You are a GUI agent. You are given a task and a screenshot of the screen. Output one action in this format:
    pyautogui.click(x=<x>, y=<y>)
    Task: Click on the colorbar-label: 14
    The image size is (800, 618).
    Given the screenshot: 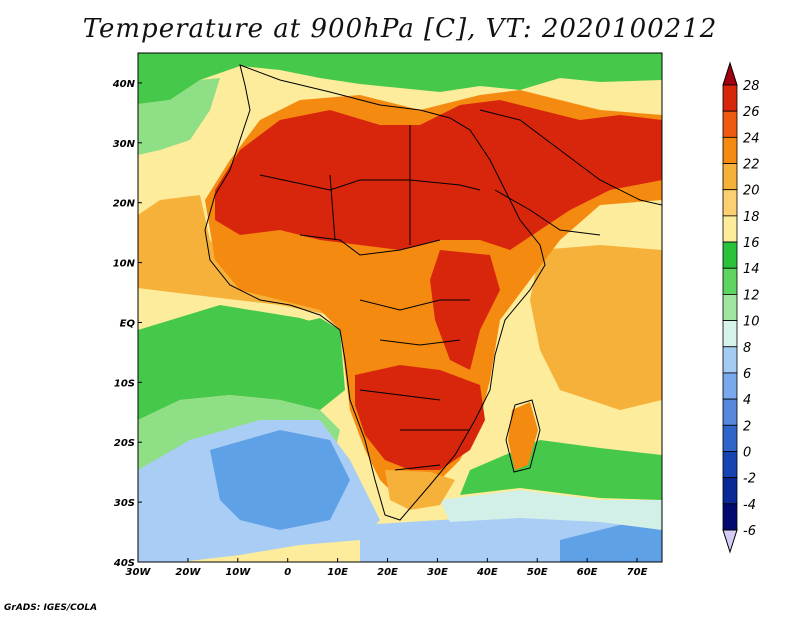 What is the action you would take?
    pyautogui.click(x=751, y=269)
    